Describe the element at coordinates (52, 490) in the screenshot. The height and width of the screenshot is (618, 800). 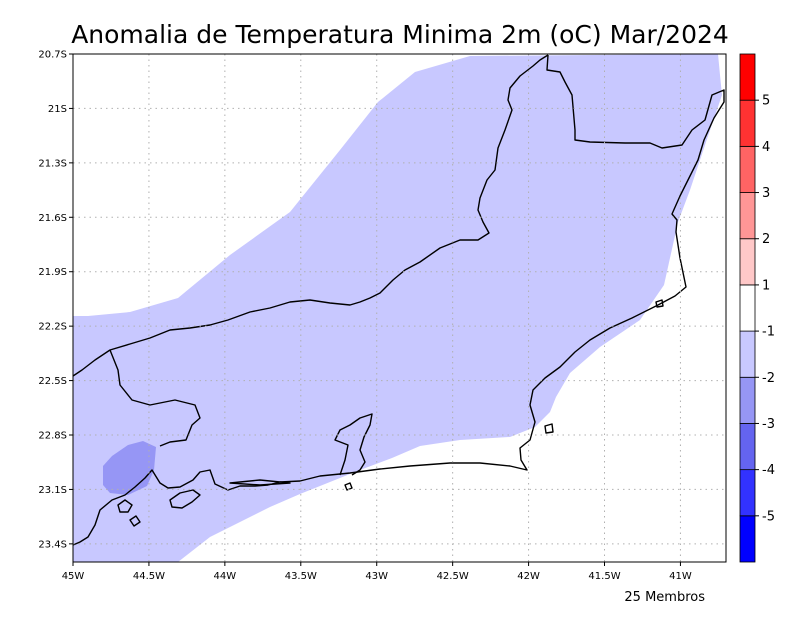
I see `lat-tick-label: 23.1S` at that location.